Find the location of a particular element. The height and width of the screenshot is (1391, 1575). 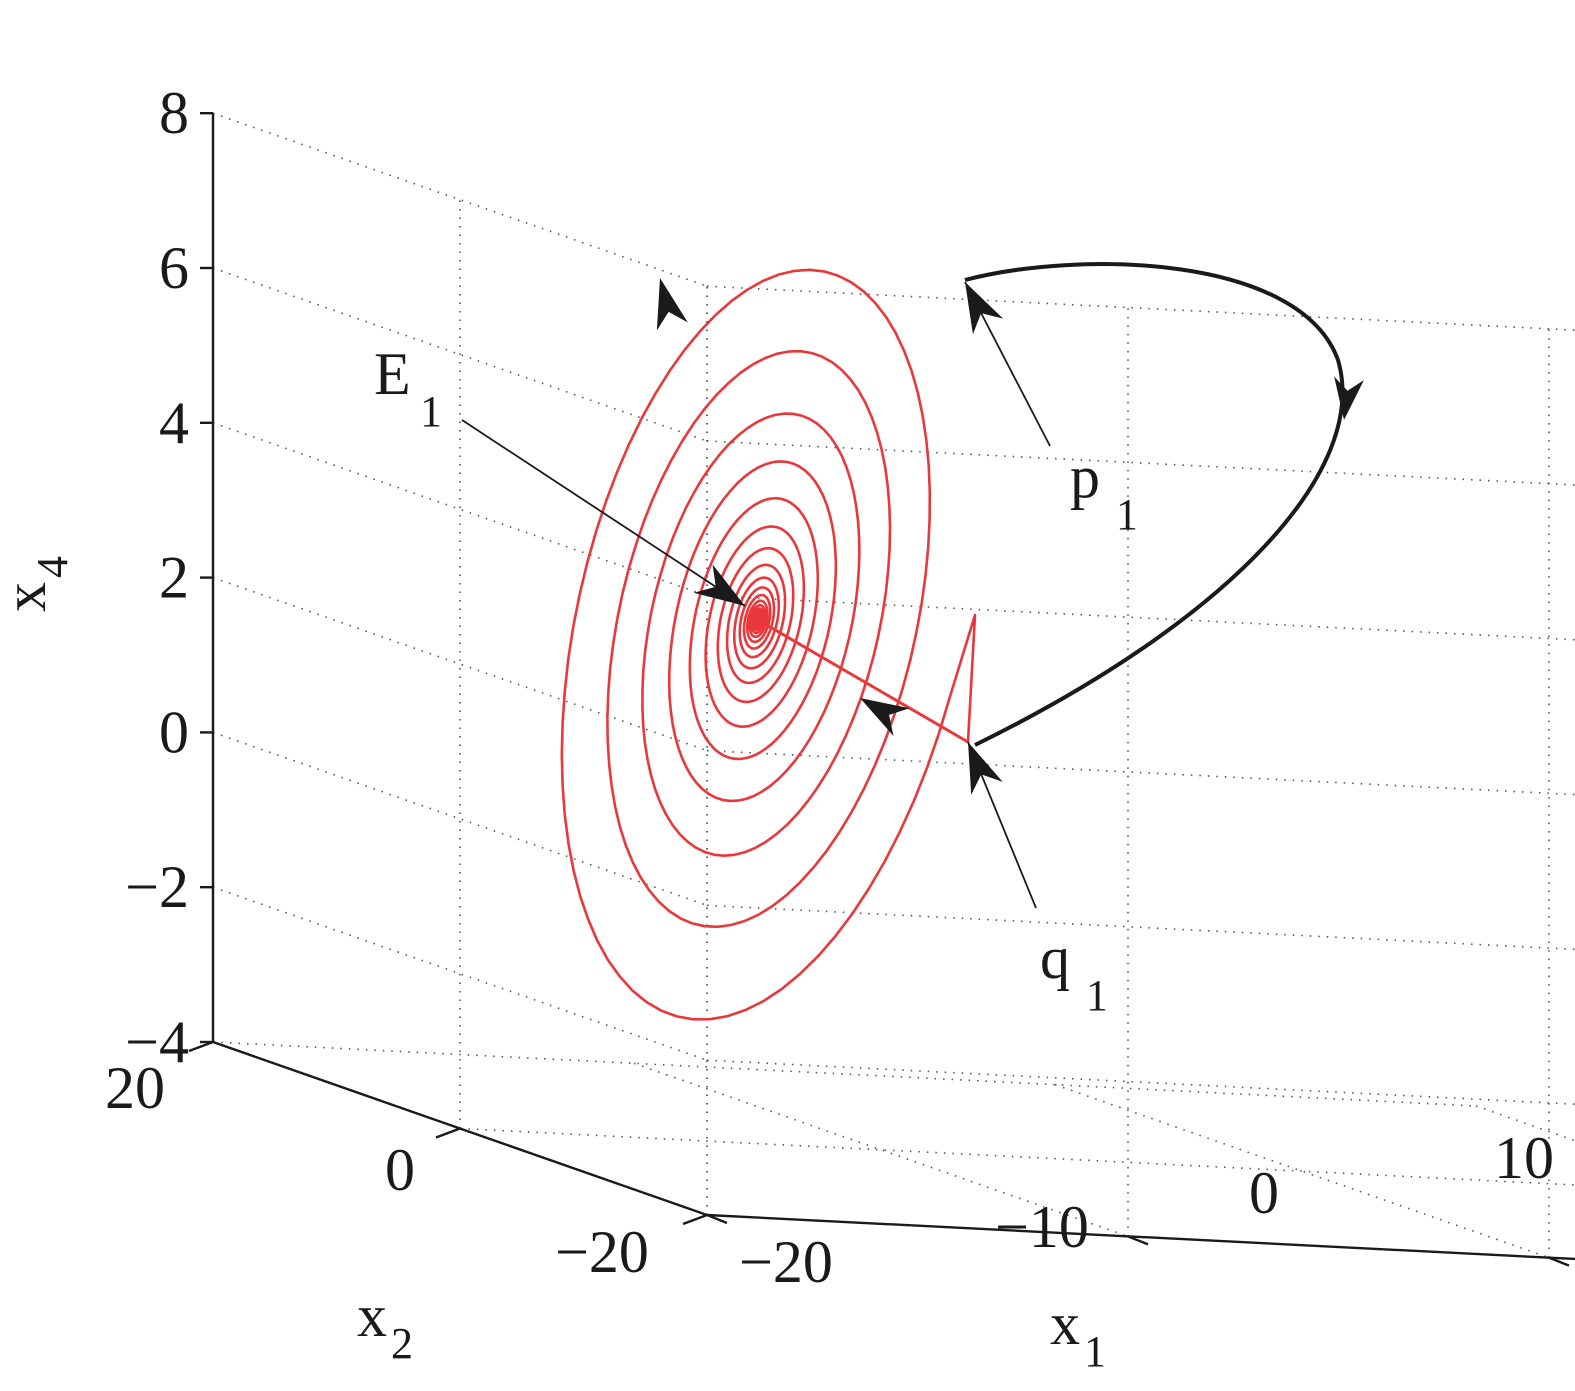

x1-tick-label: 10 is located at coordinates (1524, 1158).